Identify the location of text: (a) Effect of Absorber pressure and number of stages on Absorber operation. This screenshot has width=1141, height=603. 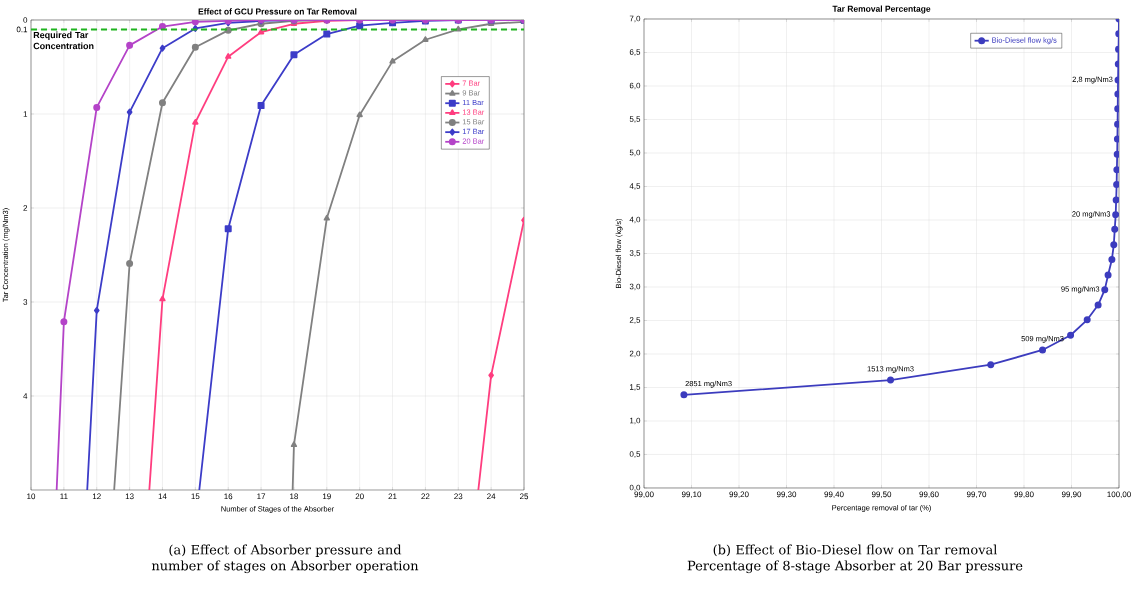
(285, 559).